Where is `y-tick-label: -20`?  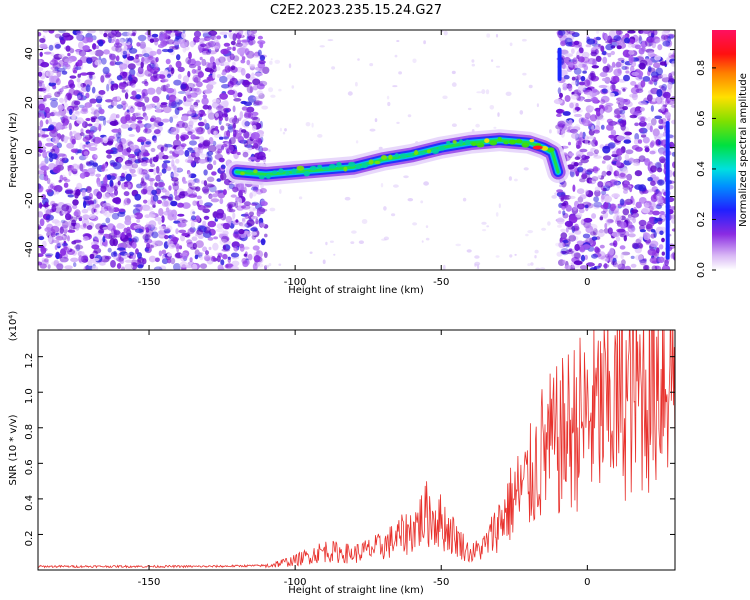
y-tick-label: -20 is located at coordinates (29, 200).